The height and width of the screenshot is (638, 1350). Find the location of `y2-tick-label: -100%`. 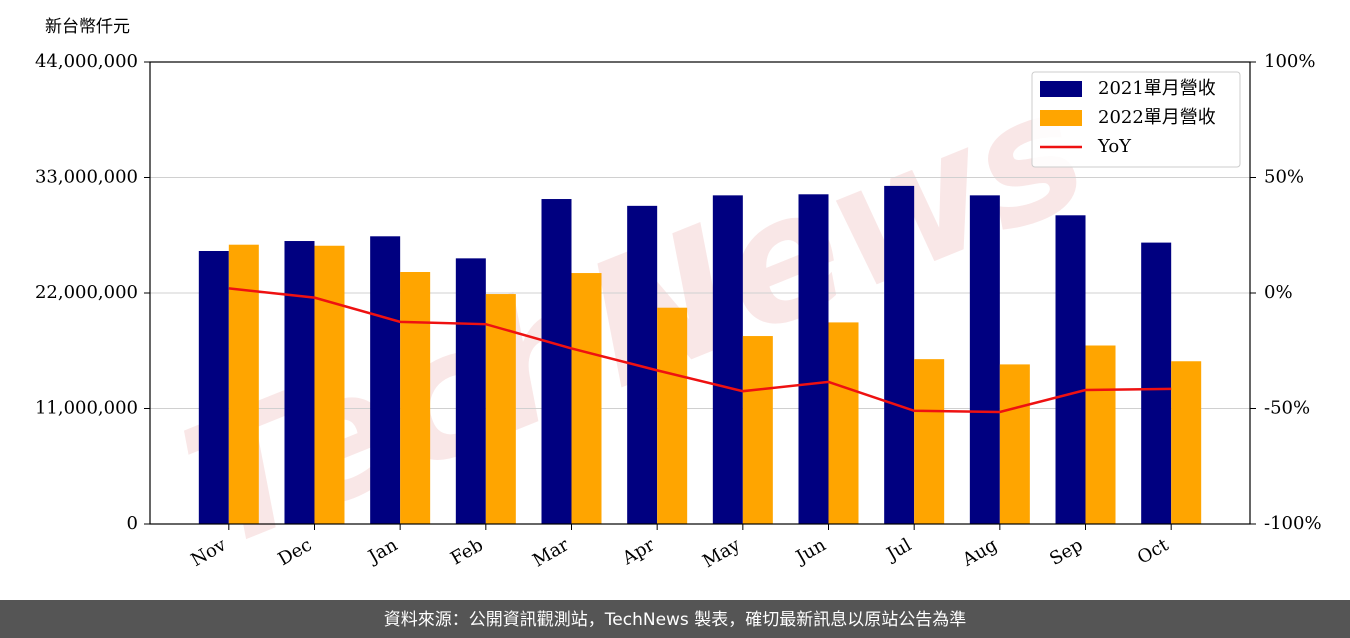

y2-tick-label: -100% is located at coordinates (1293, 523).